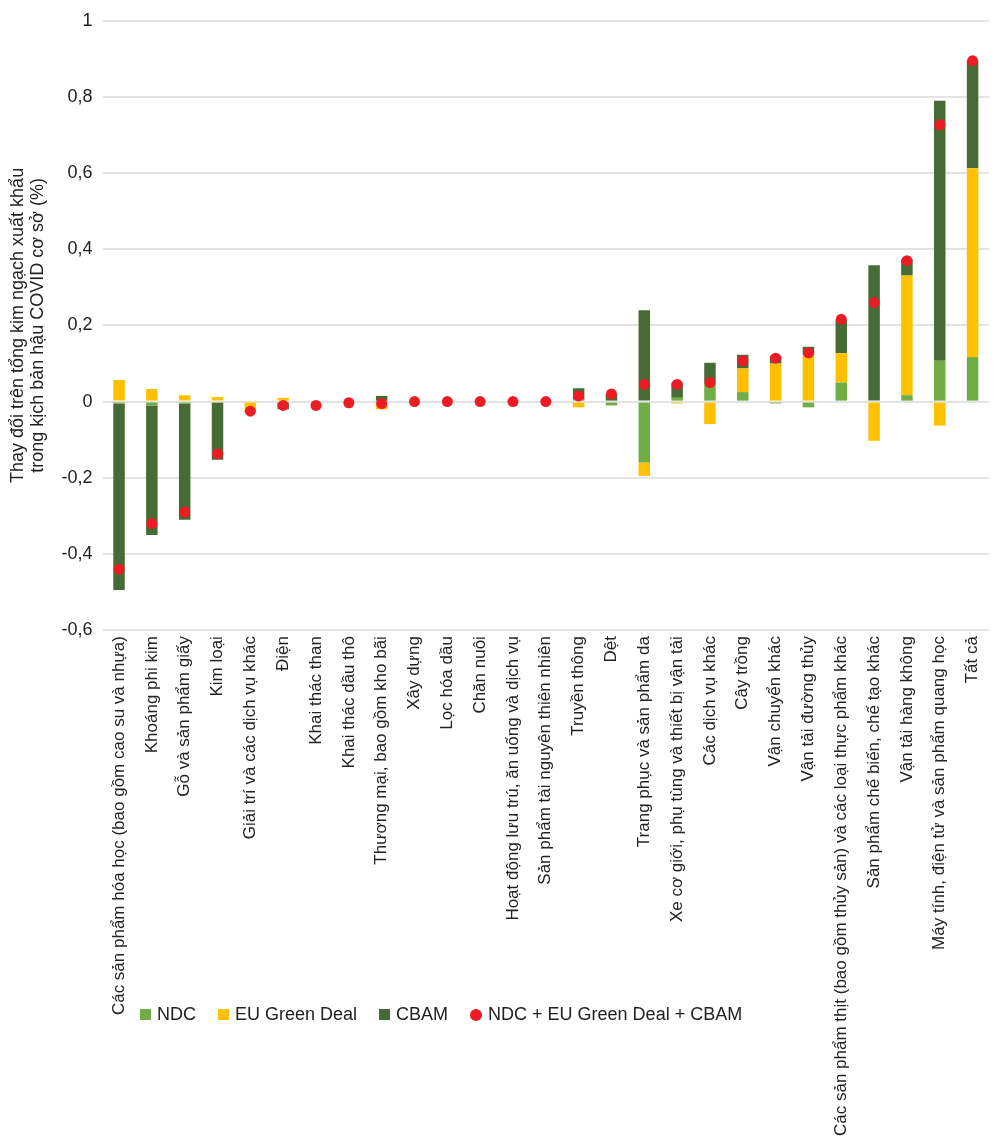 The height and width of the screenshot is (1144, 1003). What do you see at coordinates (87, 400) in the screenshot?
I see `y-tick-label: 0` at bounding box center [87, 400].